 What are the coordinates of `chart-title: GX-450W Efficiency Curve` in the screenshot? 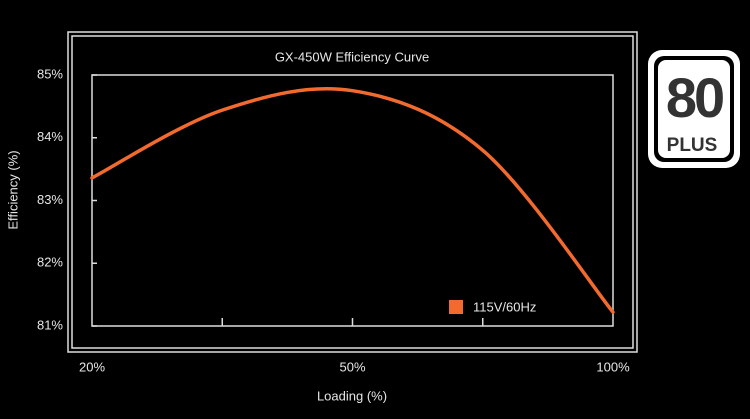 It's located at (352, 56).